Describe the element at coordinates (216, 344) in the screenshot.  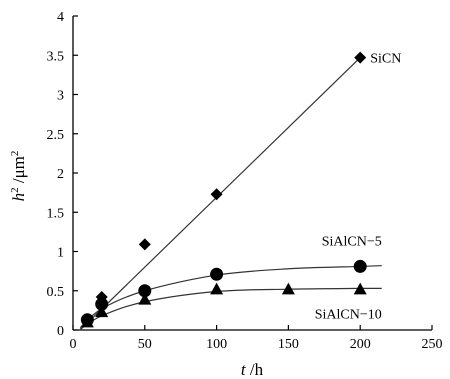
I see `x-tick-label: 100` at that location.